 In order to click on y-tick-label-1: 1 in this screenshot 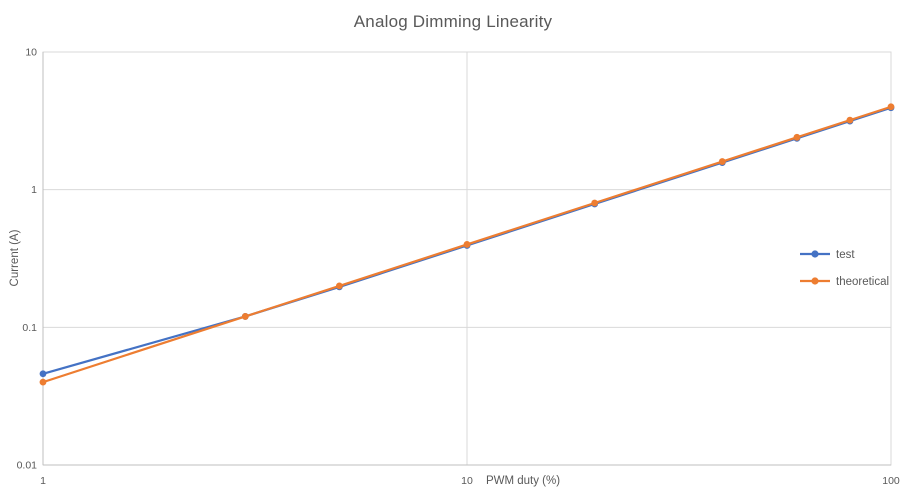, I will do `click(34, 190)`.